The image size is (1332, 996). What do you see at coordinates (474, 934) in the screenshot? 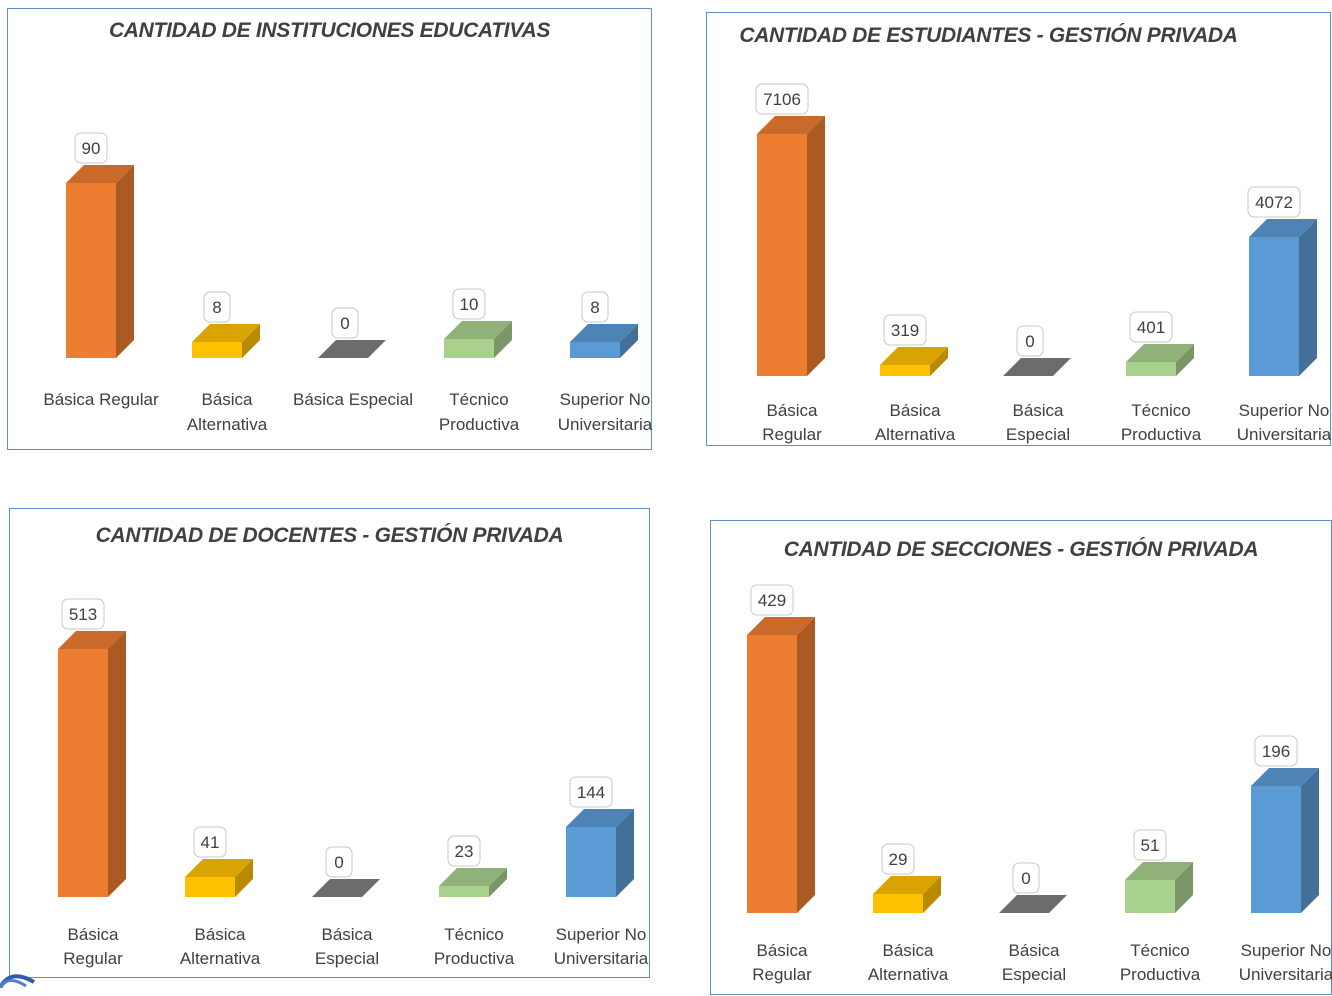
I see `category-label: Técnico` at bounding box center [474, 934].